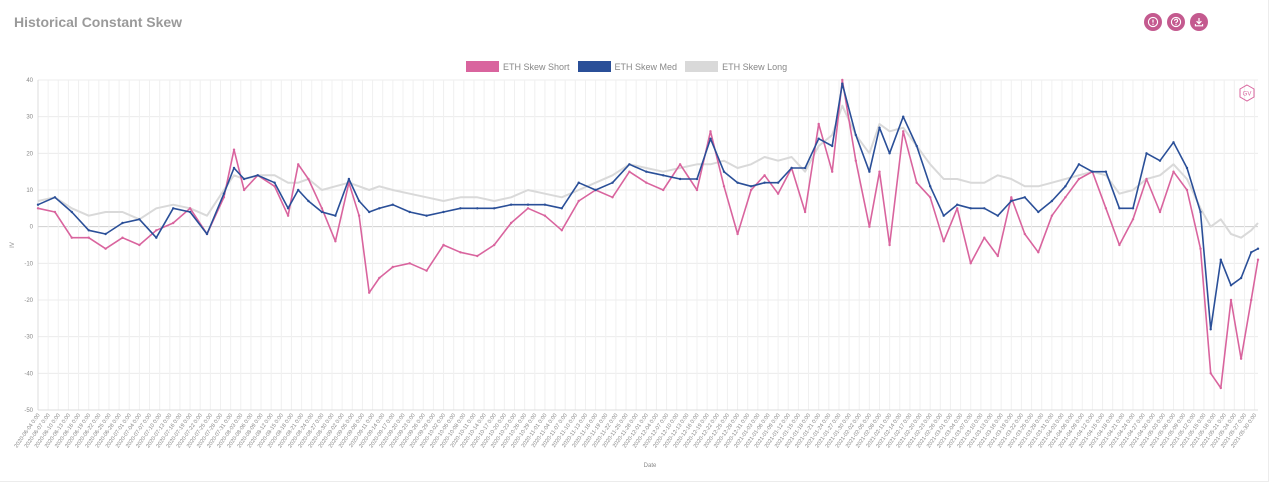 The height and width of the screenshot is (483, 1274). I want to click on y-tick-label: -30, so click(28, 338).